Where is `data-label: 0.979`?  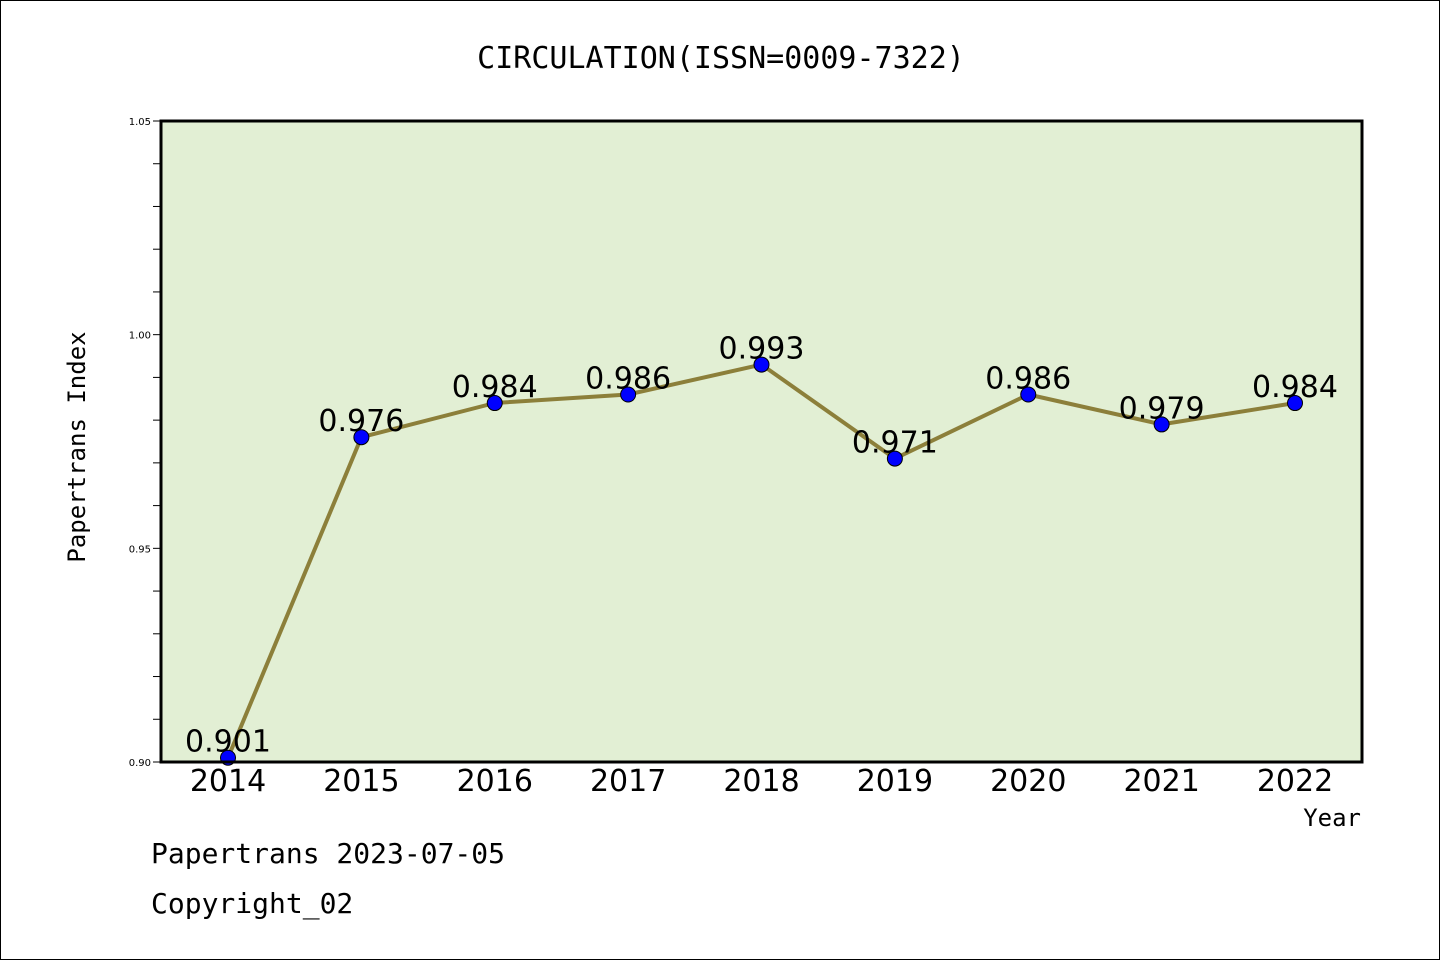
data-label: 0.979 is located at coordinates (1162, 408).